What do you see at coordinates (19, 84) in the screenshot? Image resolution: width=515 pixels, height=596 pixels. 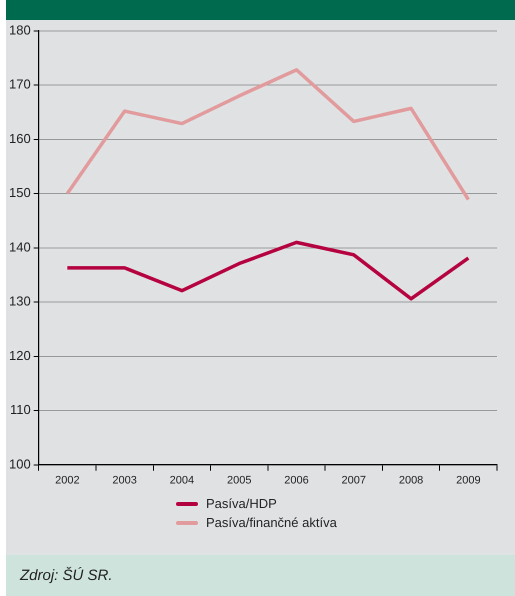 I see `y-tick-label: 170` at bounding box center [19, 84].